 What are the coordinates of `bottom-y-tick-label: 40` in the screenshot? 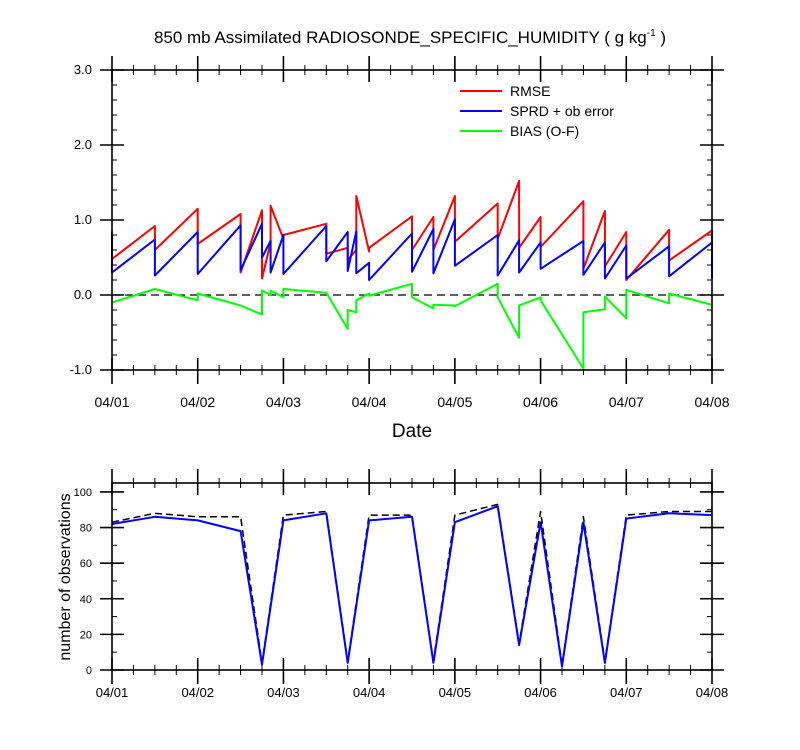 It's located at (86, 600).